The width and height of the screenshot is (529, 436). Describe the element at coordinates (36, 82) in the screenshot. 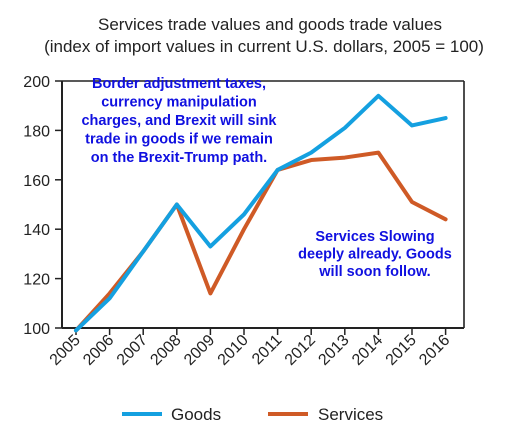

I see `y-tick-label: 200` at that location.